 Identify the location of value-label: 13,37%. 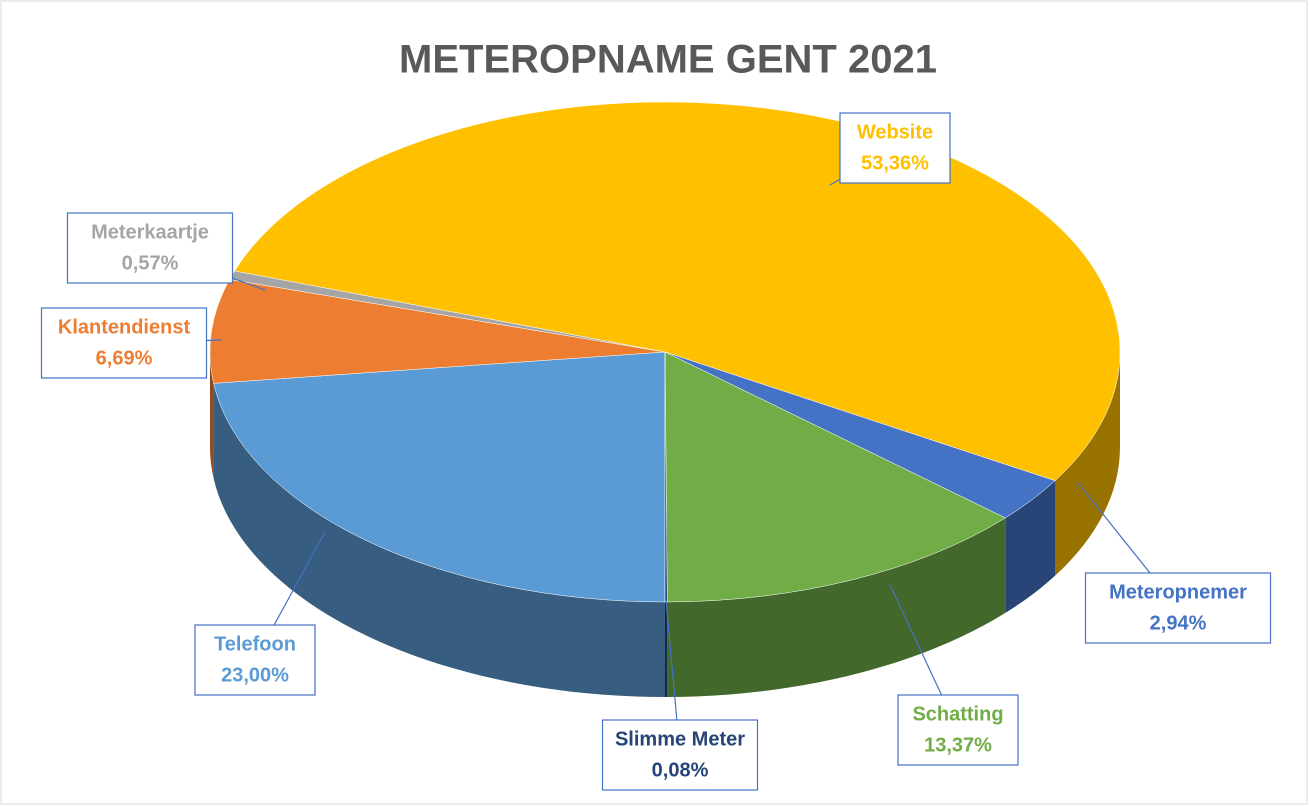
(958, 745).